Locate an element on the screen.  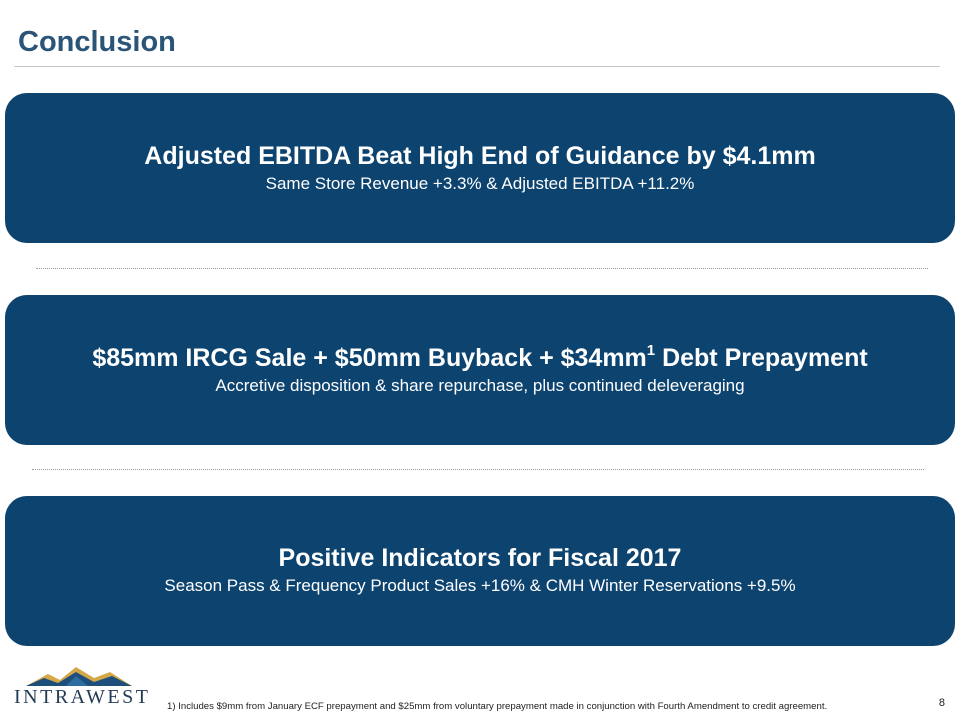
page-title: Conclusion is located at coordinates (97, 42).